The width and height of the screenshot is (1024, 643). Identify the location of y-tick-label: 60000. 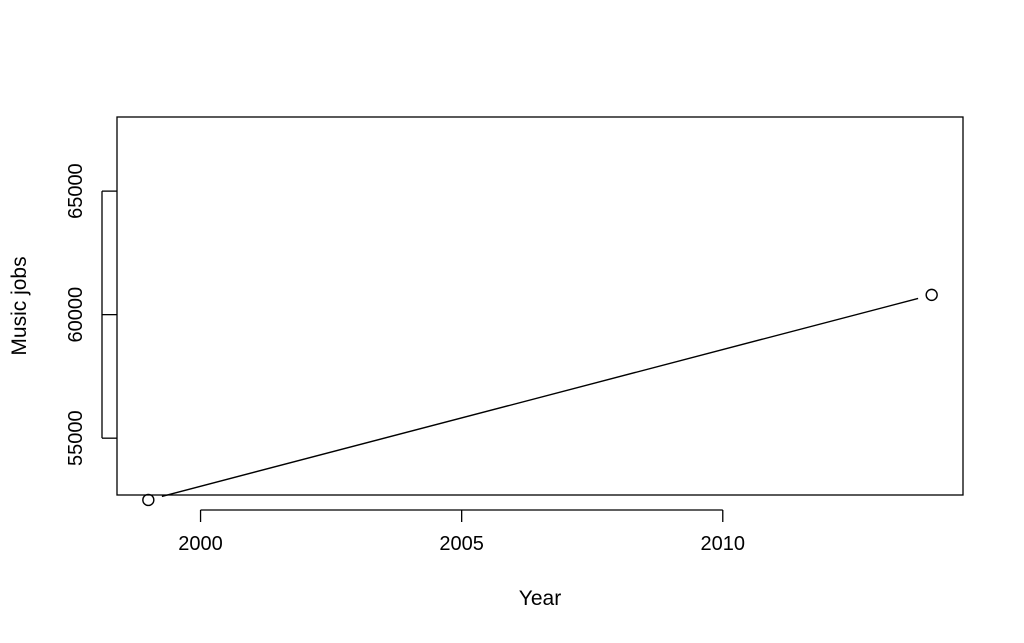
(76, 315).